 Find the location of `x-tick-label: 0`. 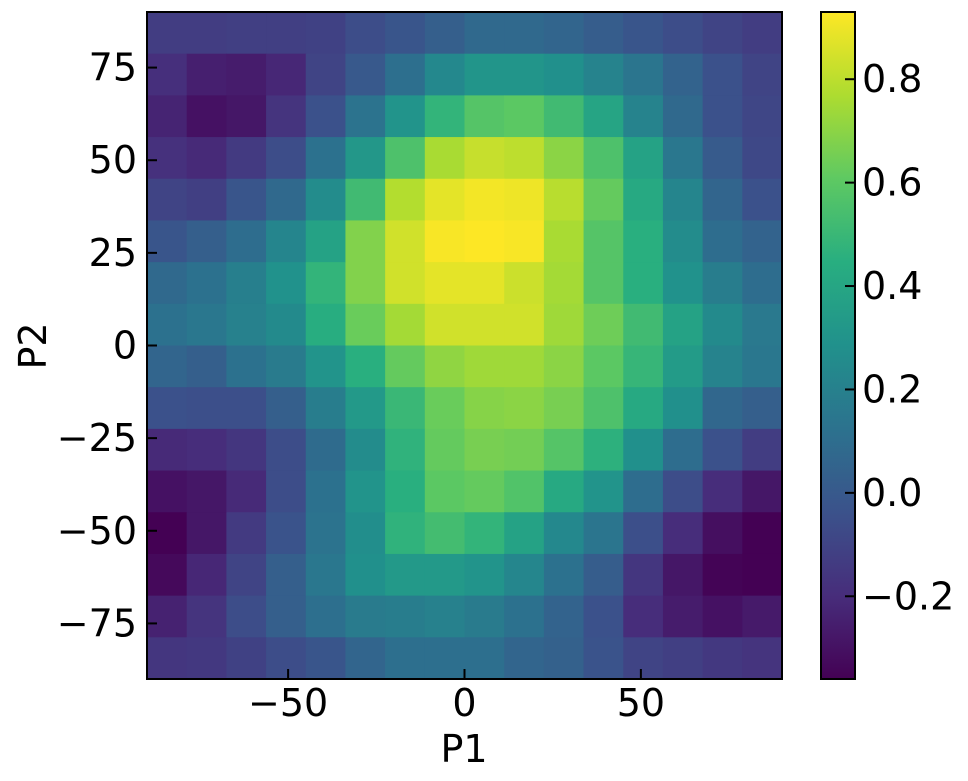

x-tick-label: 0 is located at coordinates (464, 703).